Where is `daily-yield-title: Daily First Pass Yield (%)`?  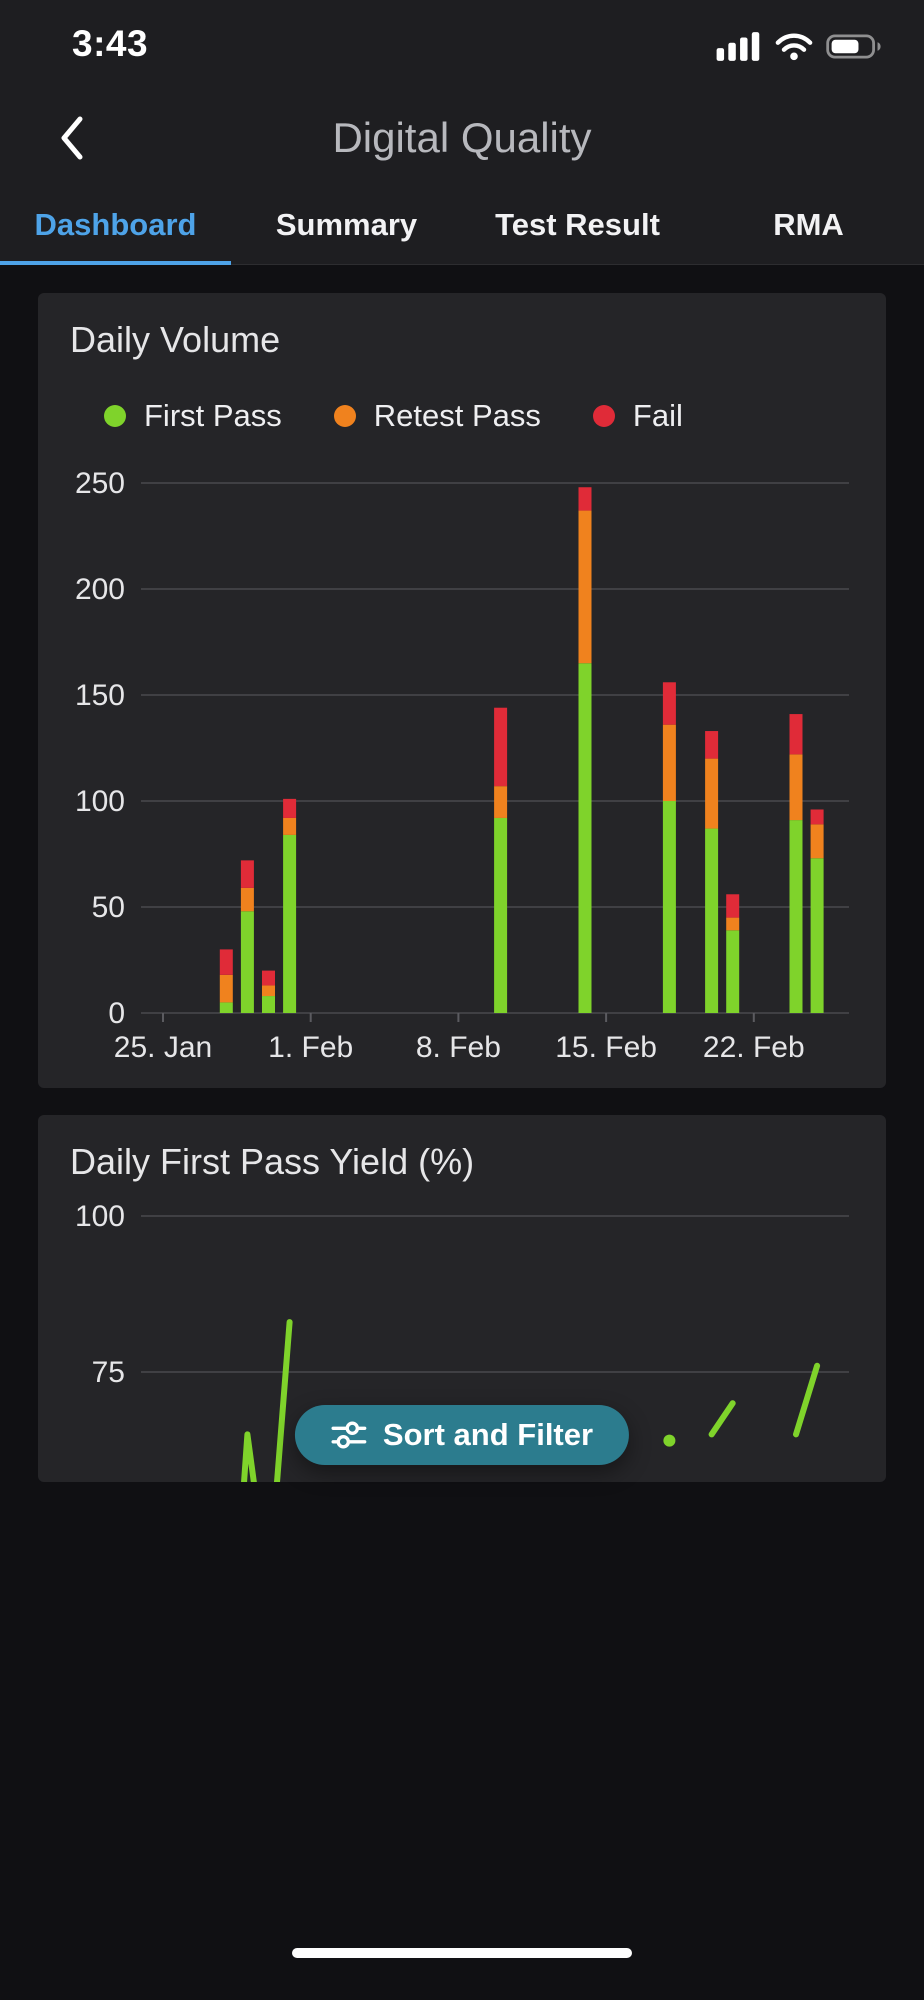
daily-yield-title: Daily First Pass Yield (%) is located at coordinates (272, 1161).